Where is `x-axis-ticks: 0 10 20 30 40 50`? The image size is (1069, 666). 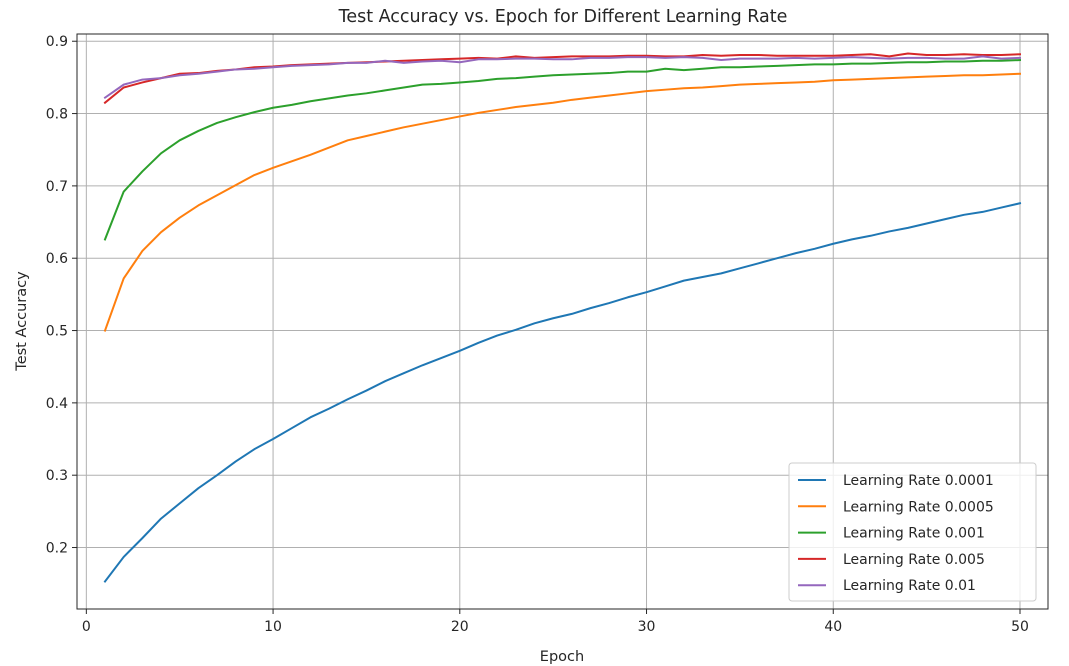
x-axis-ticks: 0 10 20 30 40 50 is located at coordinates (555, 622).